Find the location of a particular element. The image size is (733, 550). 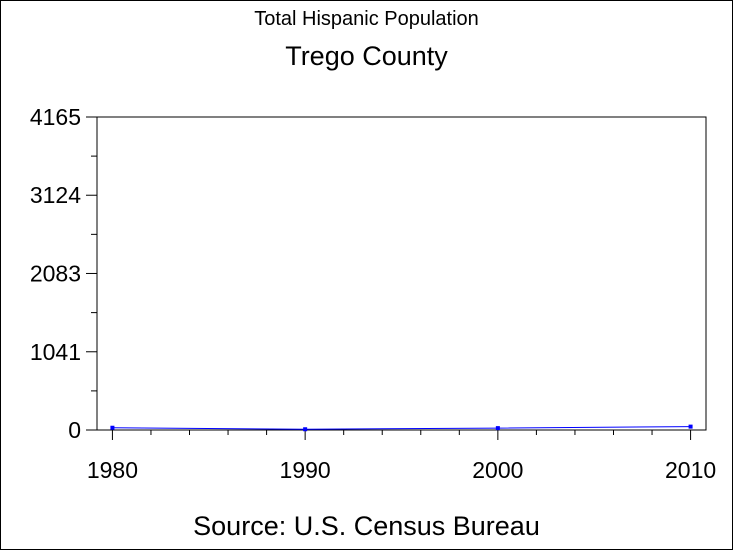

y-tick-label: 4165 is located at coordinates (55, 117).